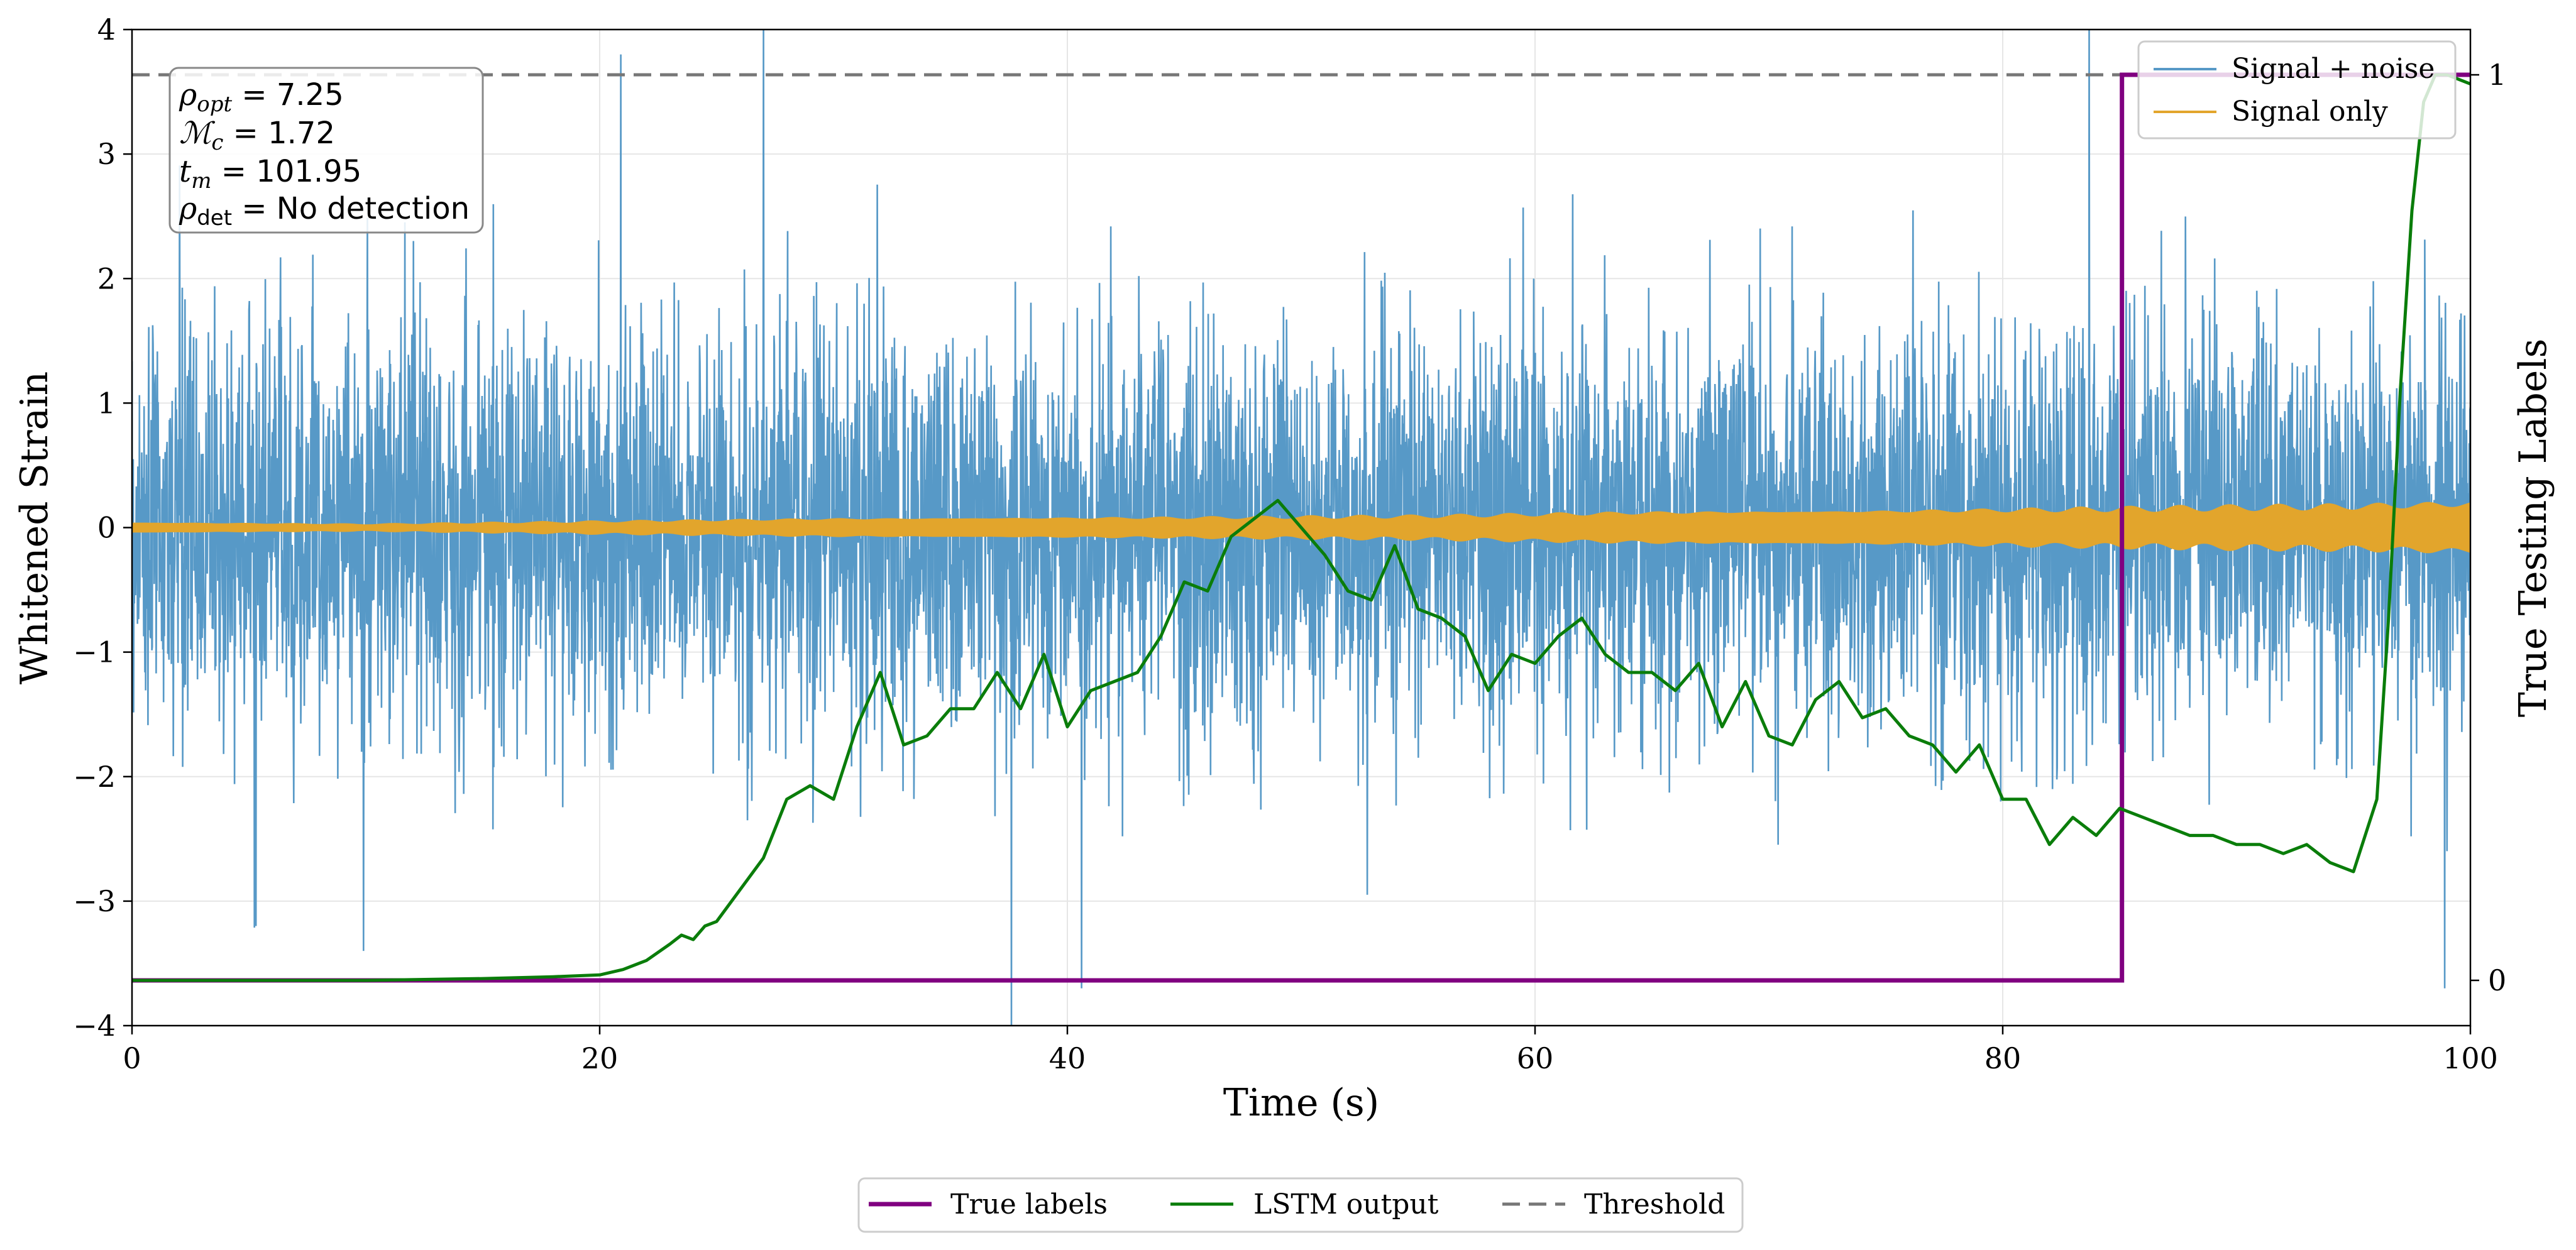 The height and width of the screenshot is (1250, 2576). I want to click on annotation-tm: tm = 101.95, so click(270, 174).